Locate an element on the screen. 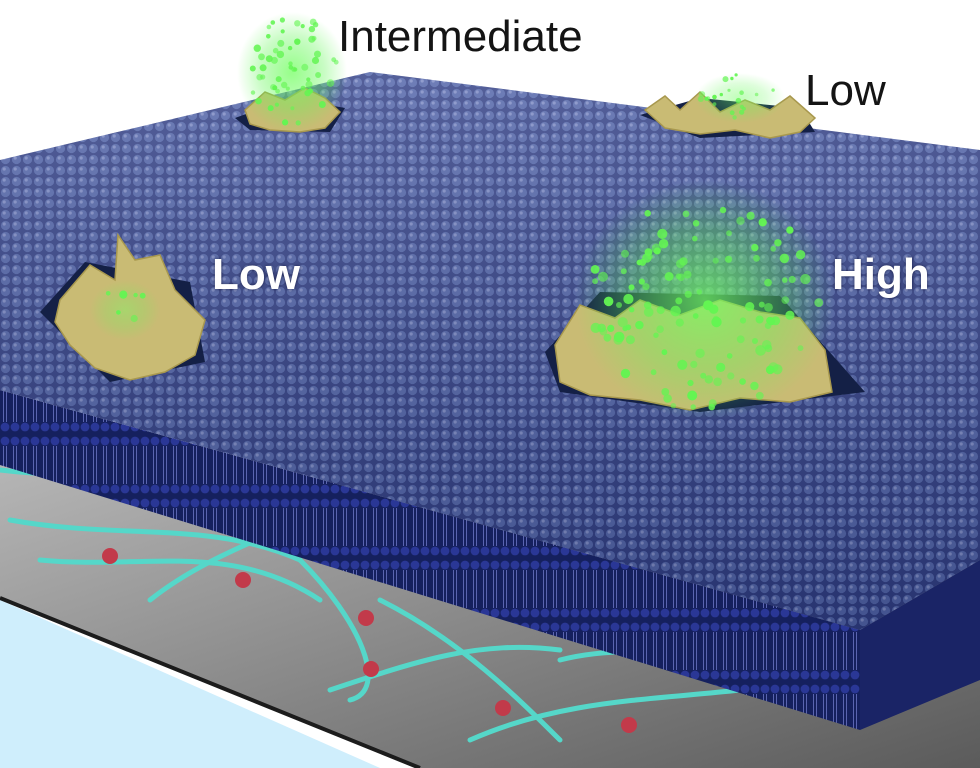 The height and width of the screenshot is (768, 980). membrane-side-right is located at coordinates (920, 645).